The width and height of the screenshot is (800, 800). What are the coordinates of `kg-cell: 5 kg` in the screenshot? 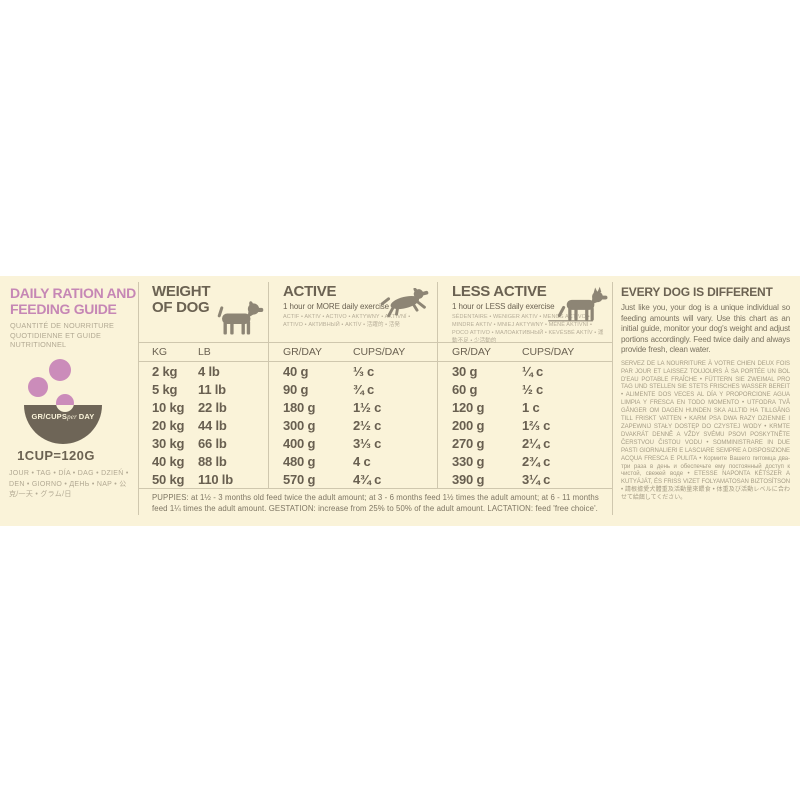 It's located at (165, 389).